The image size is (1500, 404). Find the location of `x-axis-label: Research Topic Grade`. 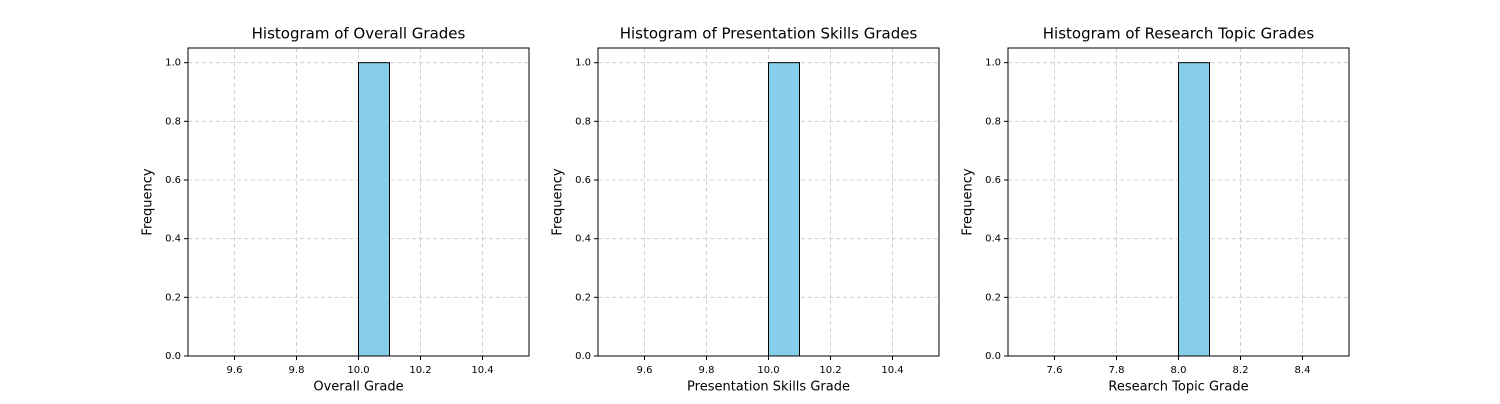

x-axis-label: Research Topic Grade is located at coordinates (1178, 387).